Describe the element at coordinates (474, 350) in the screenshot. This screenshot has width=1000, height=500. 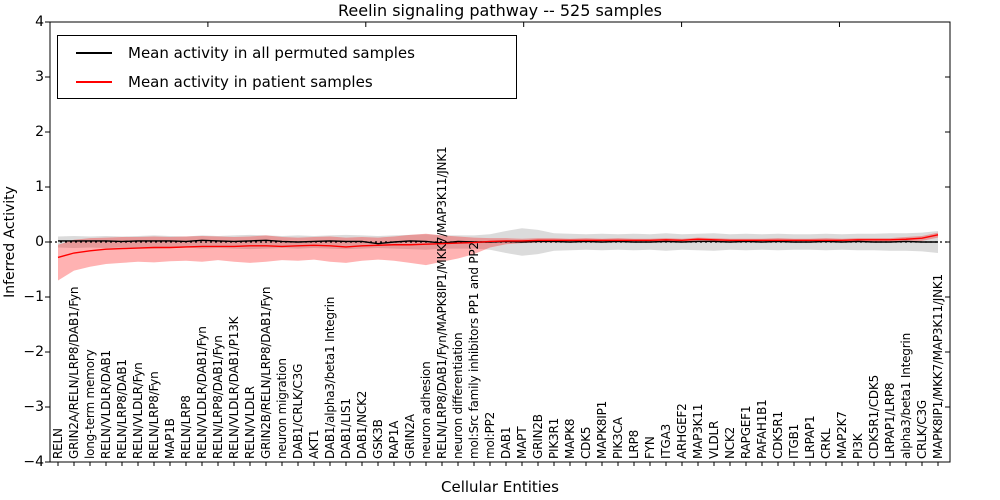
I see `x-tick-label: mol:Src family inhibitors PP1 and PP2` at that location.